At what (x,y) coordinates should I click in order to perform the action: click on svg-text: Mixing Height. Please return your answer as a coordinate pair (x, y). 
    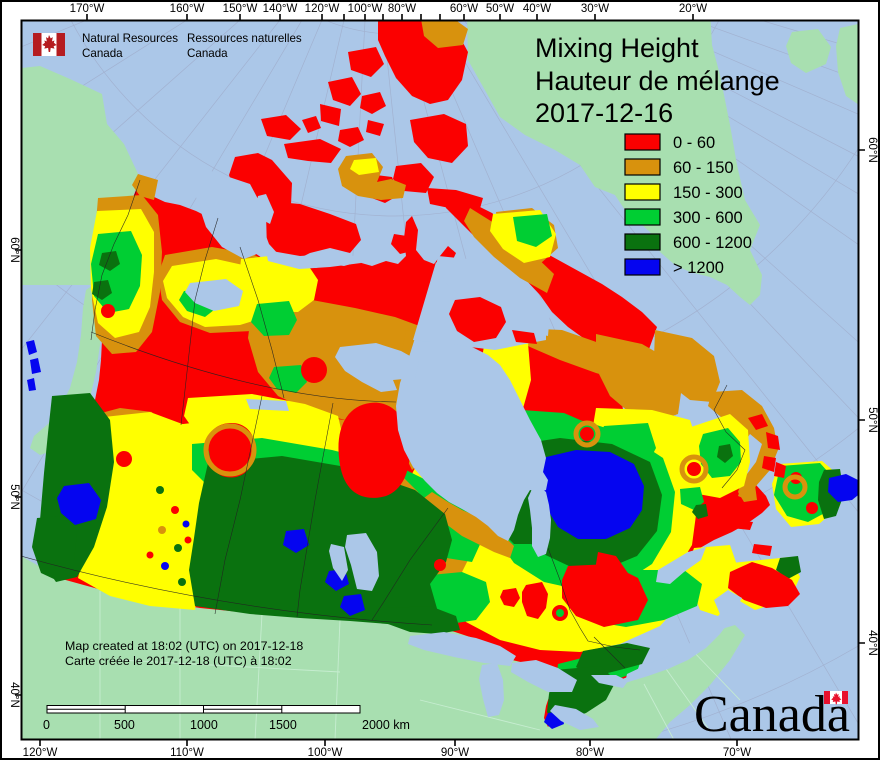
    Looking at the image, I should click on (617, 48).